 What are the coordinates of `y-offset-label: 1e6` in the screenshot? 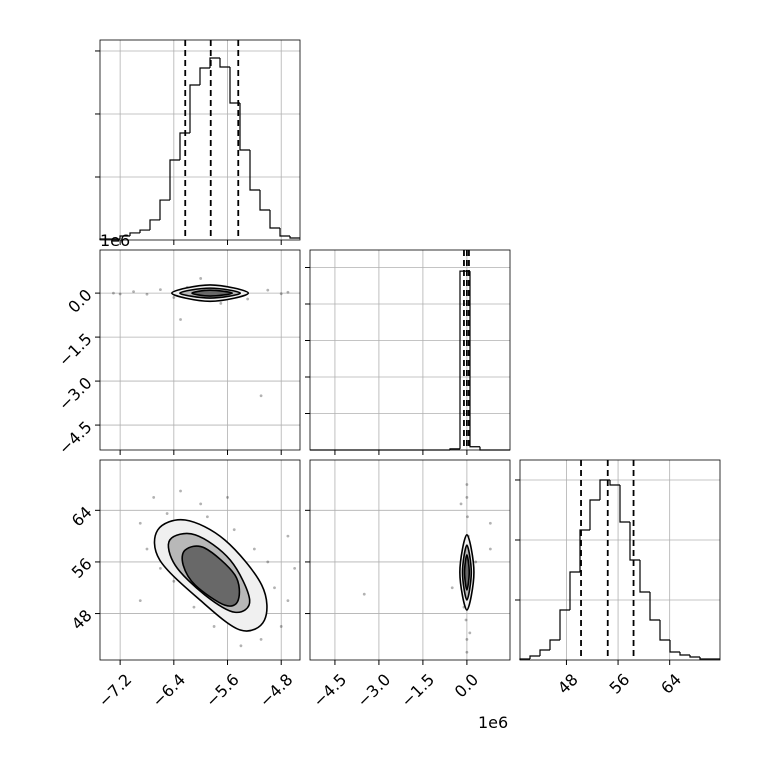 It's located at (115, 240).